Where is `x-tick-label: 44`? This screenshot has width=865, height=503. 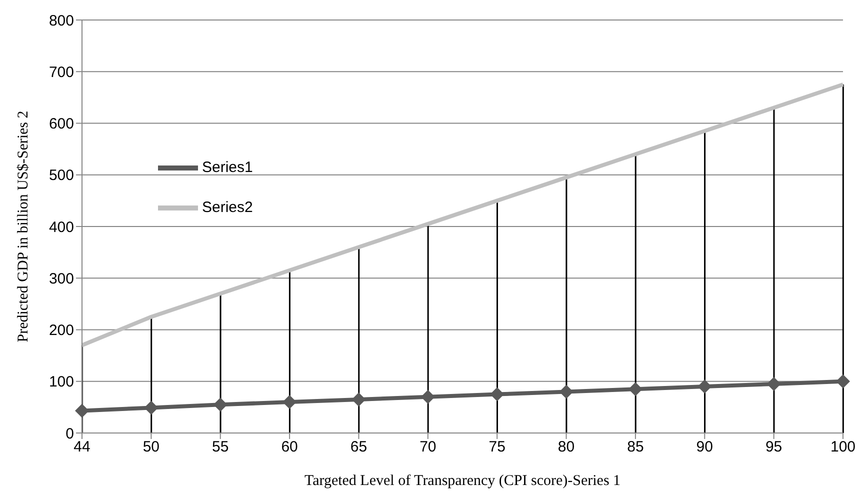
x-tick-label: 44 is located at coordinates (82, 447).